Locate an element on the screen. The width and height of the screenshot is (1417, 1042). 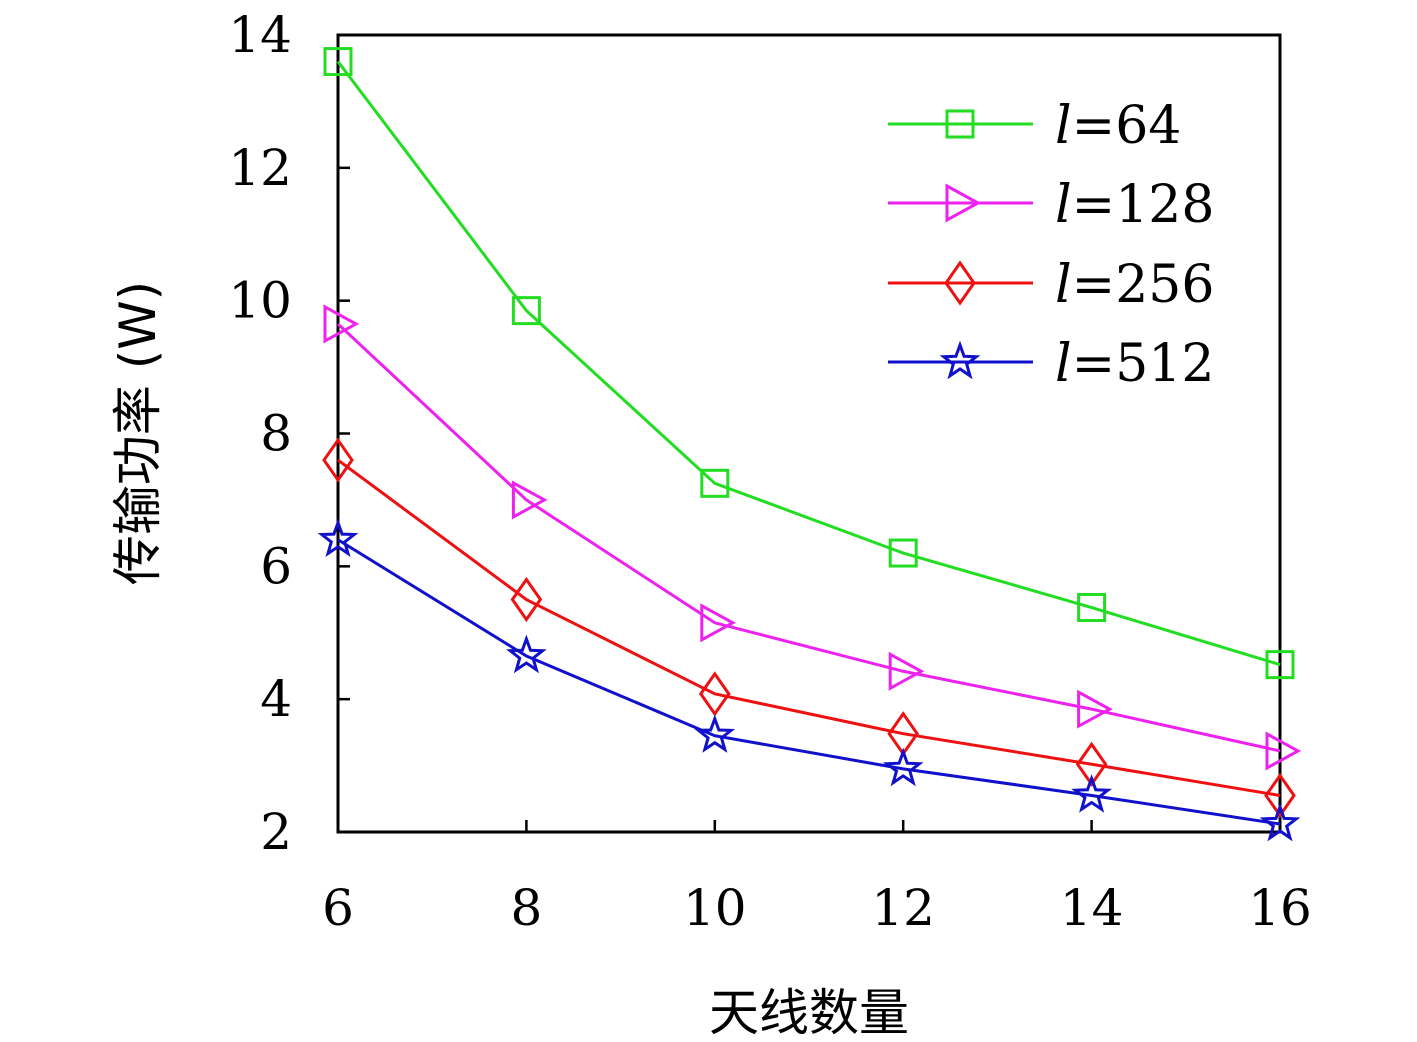
x-tick-label: 6 is located at coordinates (338, 908).